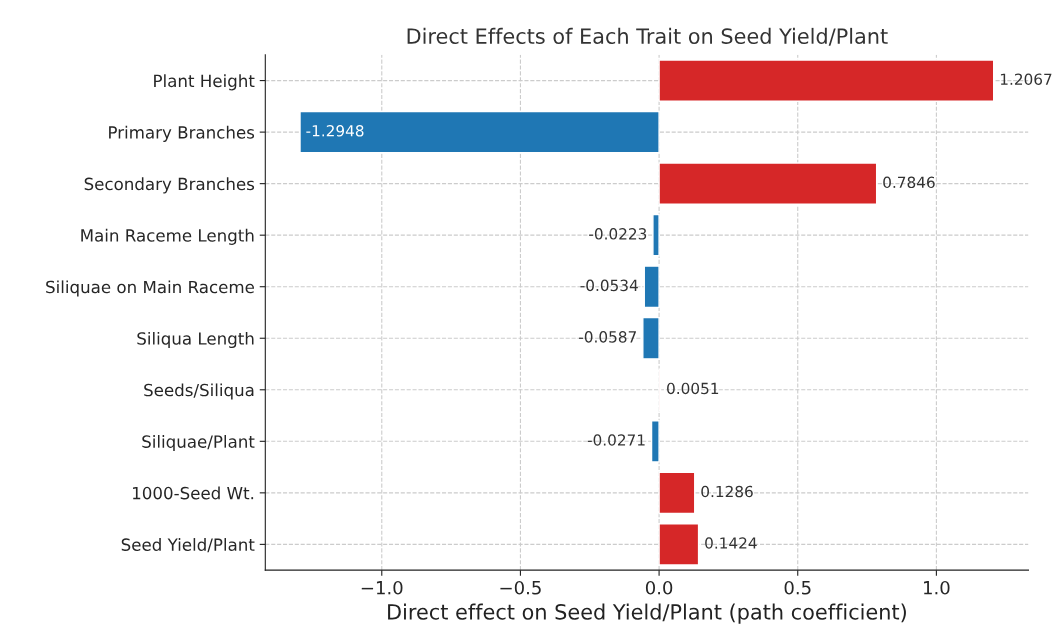 This screenshot has height=630, width=1057. I want to click on x-tick-label: −1.0, so click(382, 587).